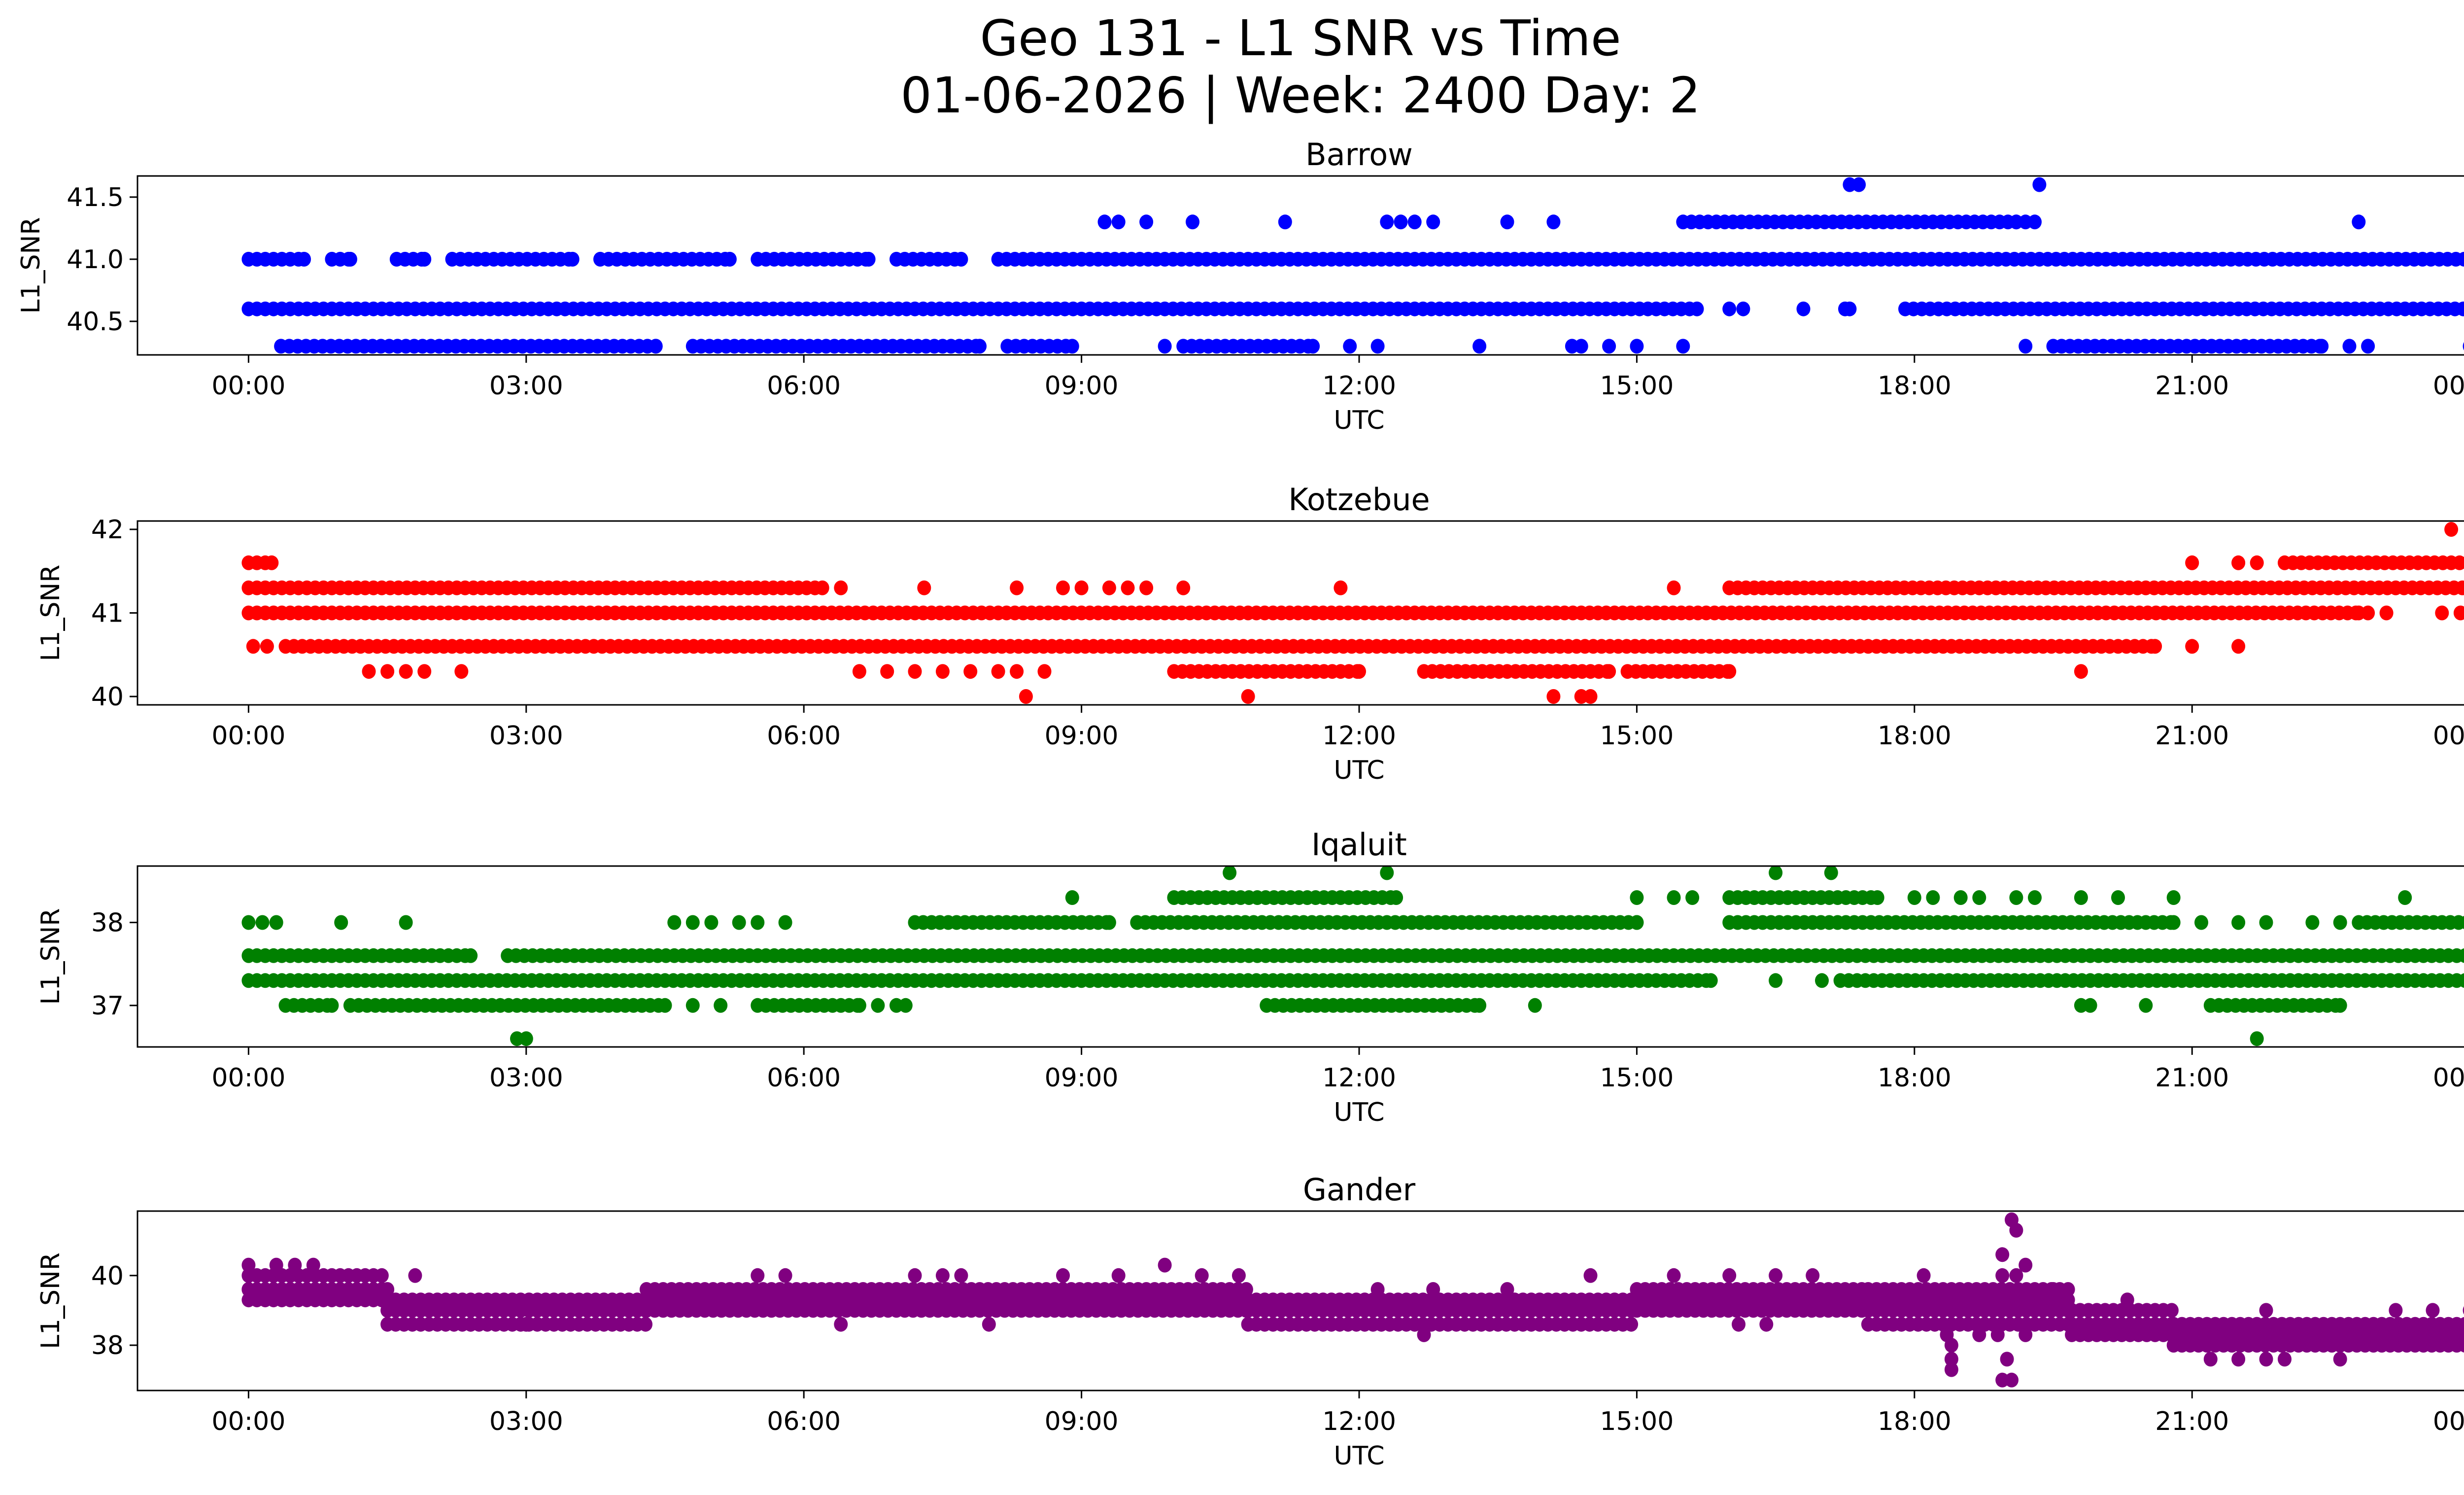  What do you see at coordinates (1300, 95) in the screenshot?
I see `figure-title-line-2: 01-06-2026 | Week: 2400 Day: 2` at bounding box center [1300, 95].